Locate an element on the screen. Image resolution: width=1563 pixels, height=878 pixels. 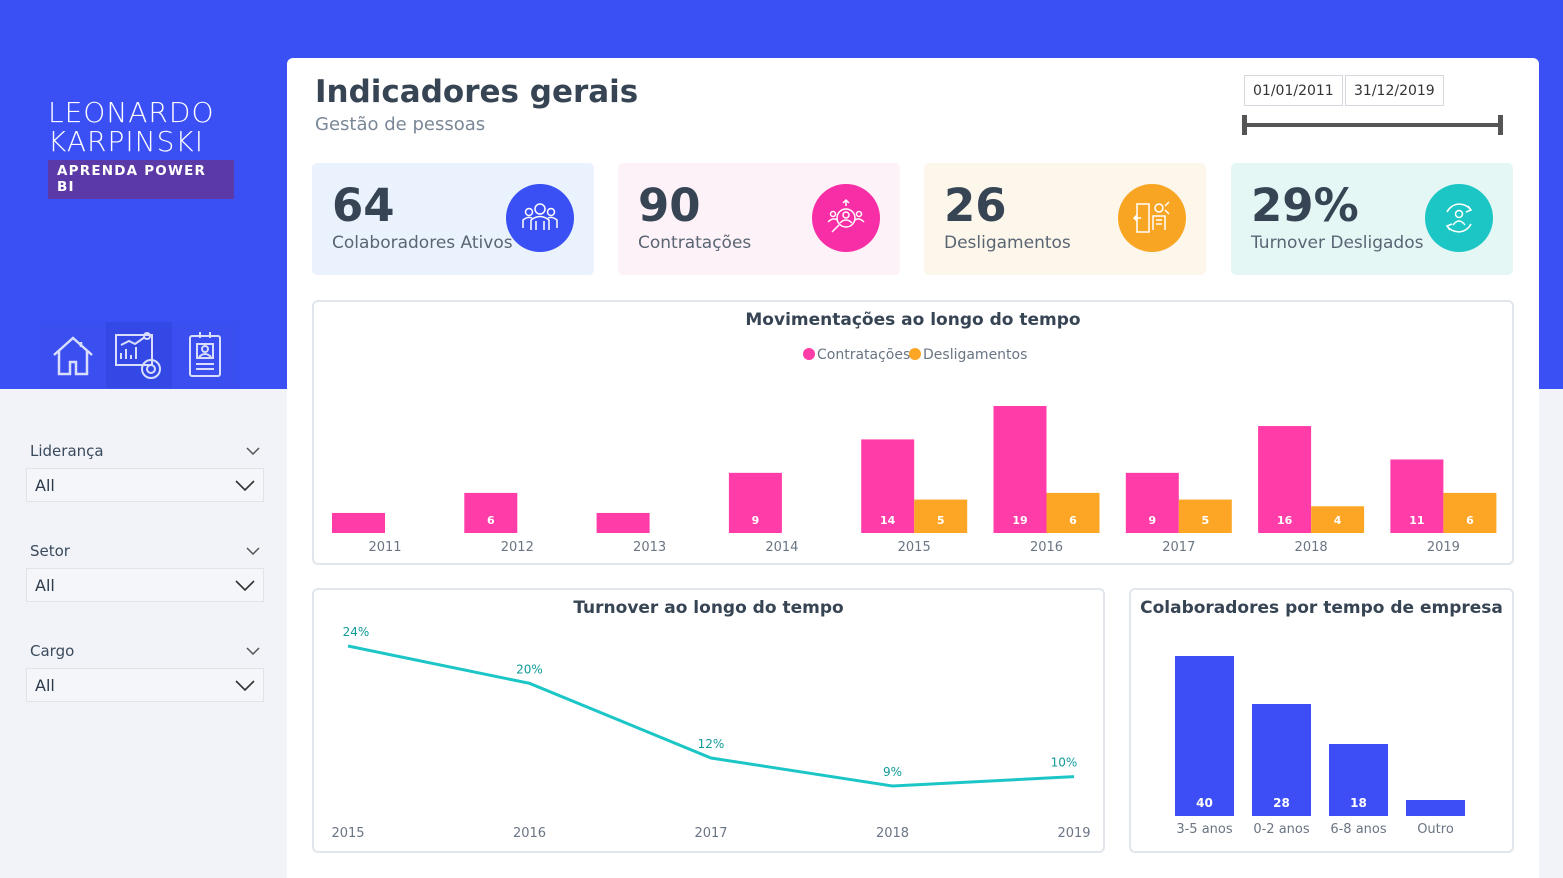
page-subtitle: Gestão de pessoas is located at coordinates (400, 124).